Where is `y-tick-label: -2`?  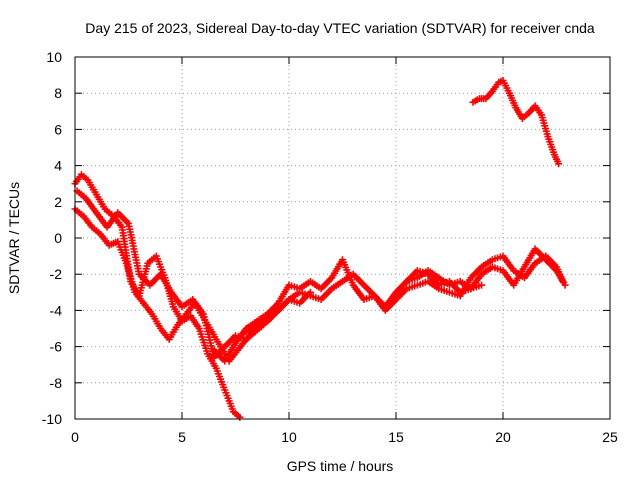 y-tick-label: -2 is located at coordinates (56, 274).